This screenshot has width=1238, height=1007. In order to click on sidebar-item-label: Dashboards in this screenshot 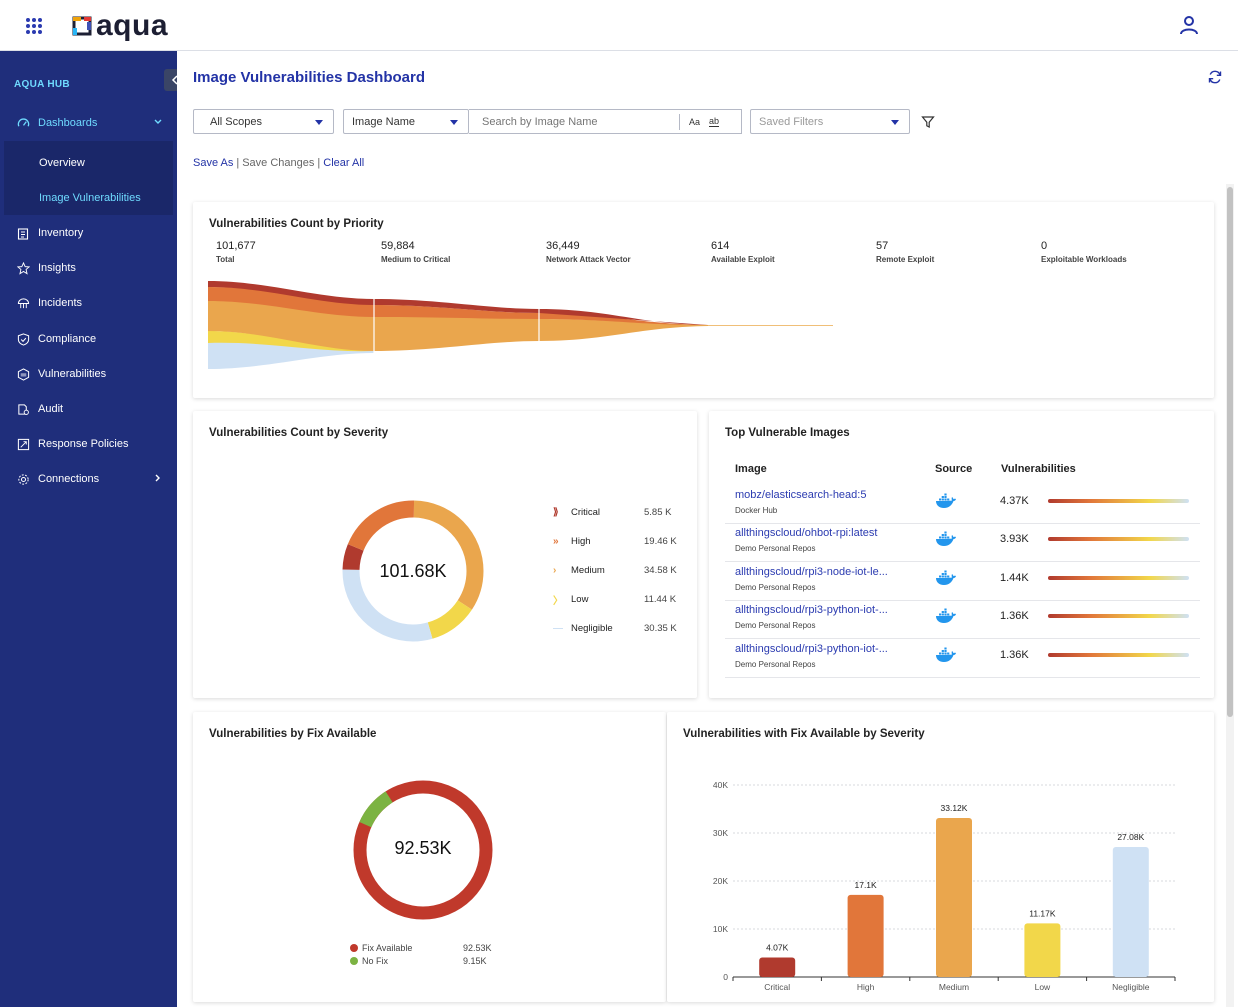, I will do `click(68, 123)`.